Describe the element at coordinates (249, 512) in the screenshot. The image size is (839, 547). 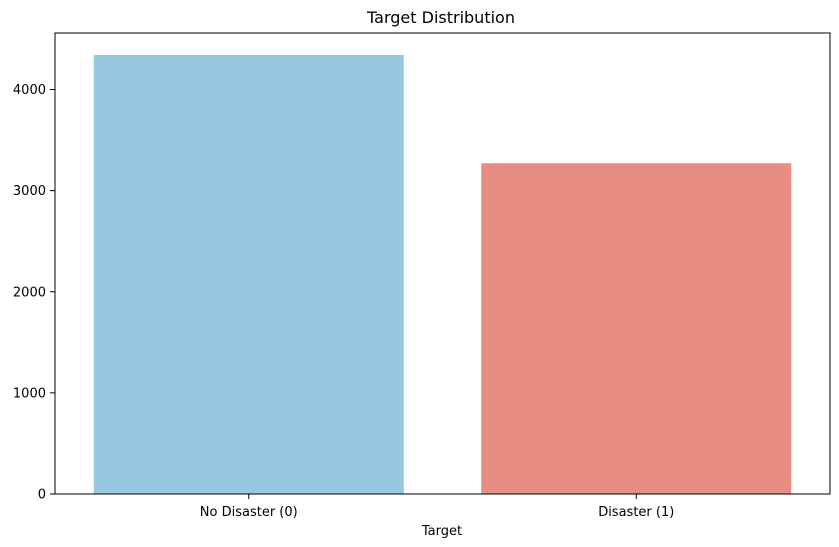
I see `x-tick-label-0: No Disaster (0)` at that location.